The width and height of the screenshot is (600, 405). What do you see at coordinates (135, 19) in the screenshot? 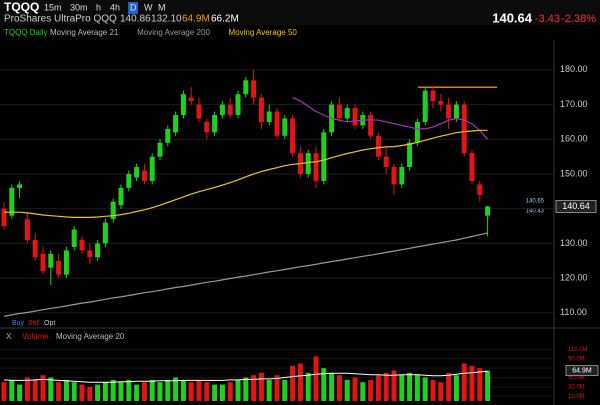
I see `quote-high: 140.86` at bounding box center [135, 19].